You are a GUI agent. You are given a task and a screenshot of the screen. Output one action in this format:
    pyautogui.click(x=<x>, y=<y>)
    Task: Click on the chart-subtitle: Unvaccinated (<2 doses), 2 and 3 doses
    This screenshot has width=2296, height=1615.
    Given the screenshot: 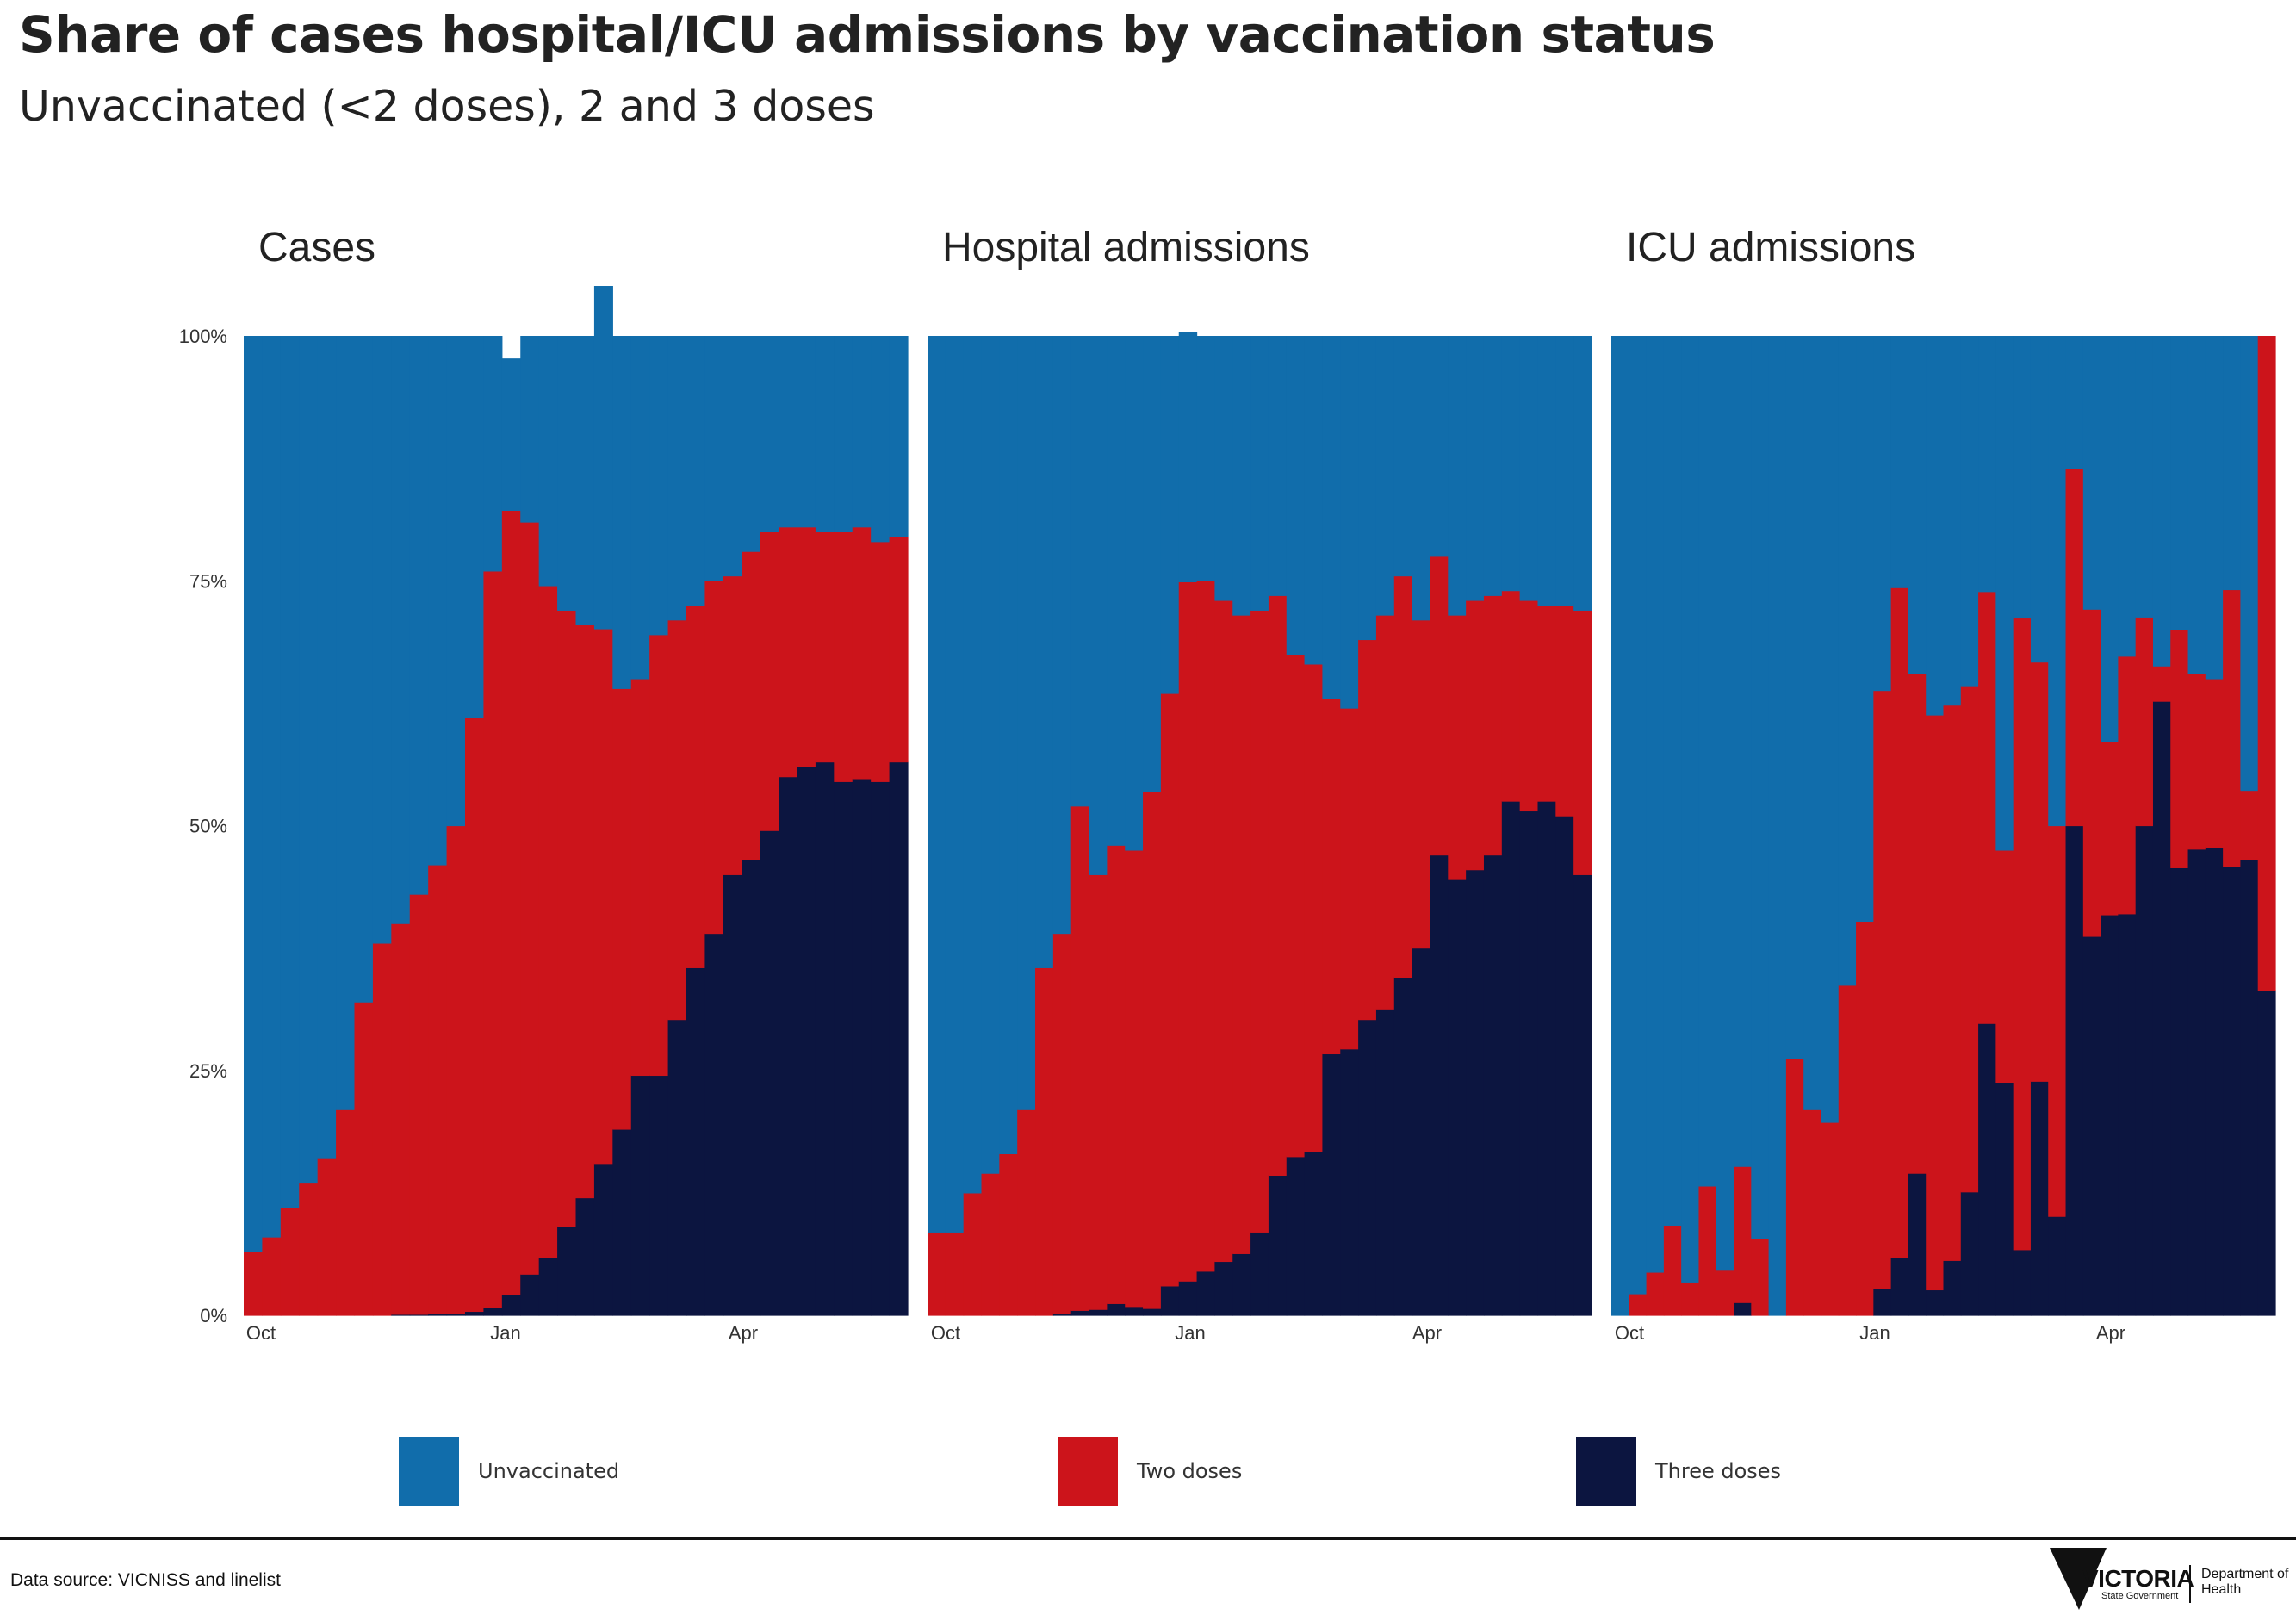 What is the action you would take?
    pyautogui.click(x=447, y=106)
    